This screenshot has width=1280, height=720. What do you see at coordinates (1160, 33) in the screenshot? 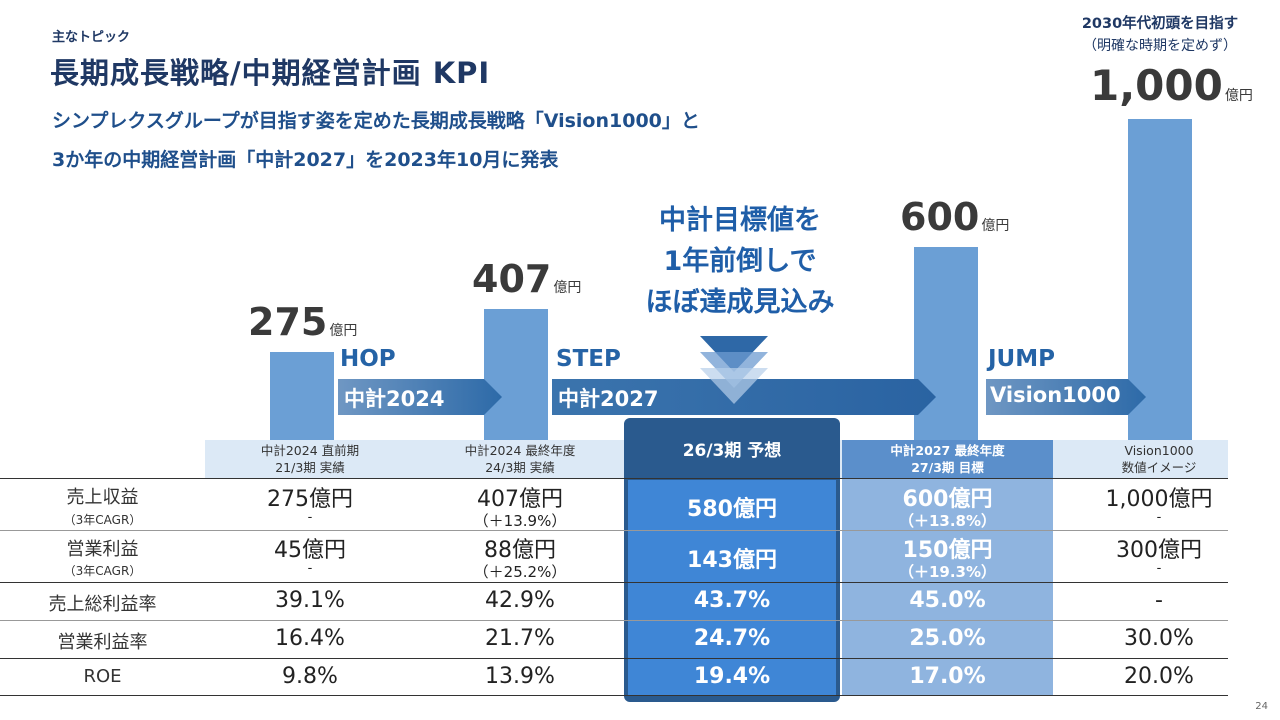
I see `vision-note: 2030年代初頭を目指す （明確な時期を定めず）` at bounding box center [1160, 33].